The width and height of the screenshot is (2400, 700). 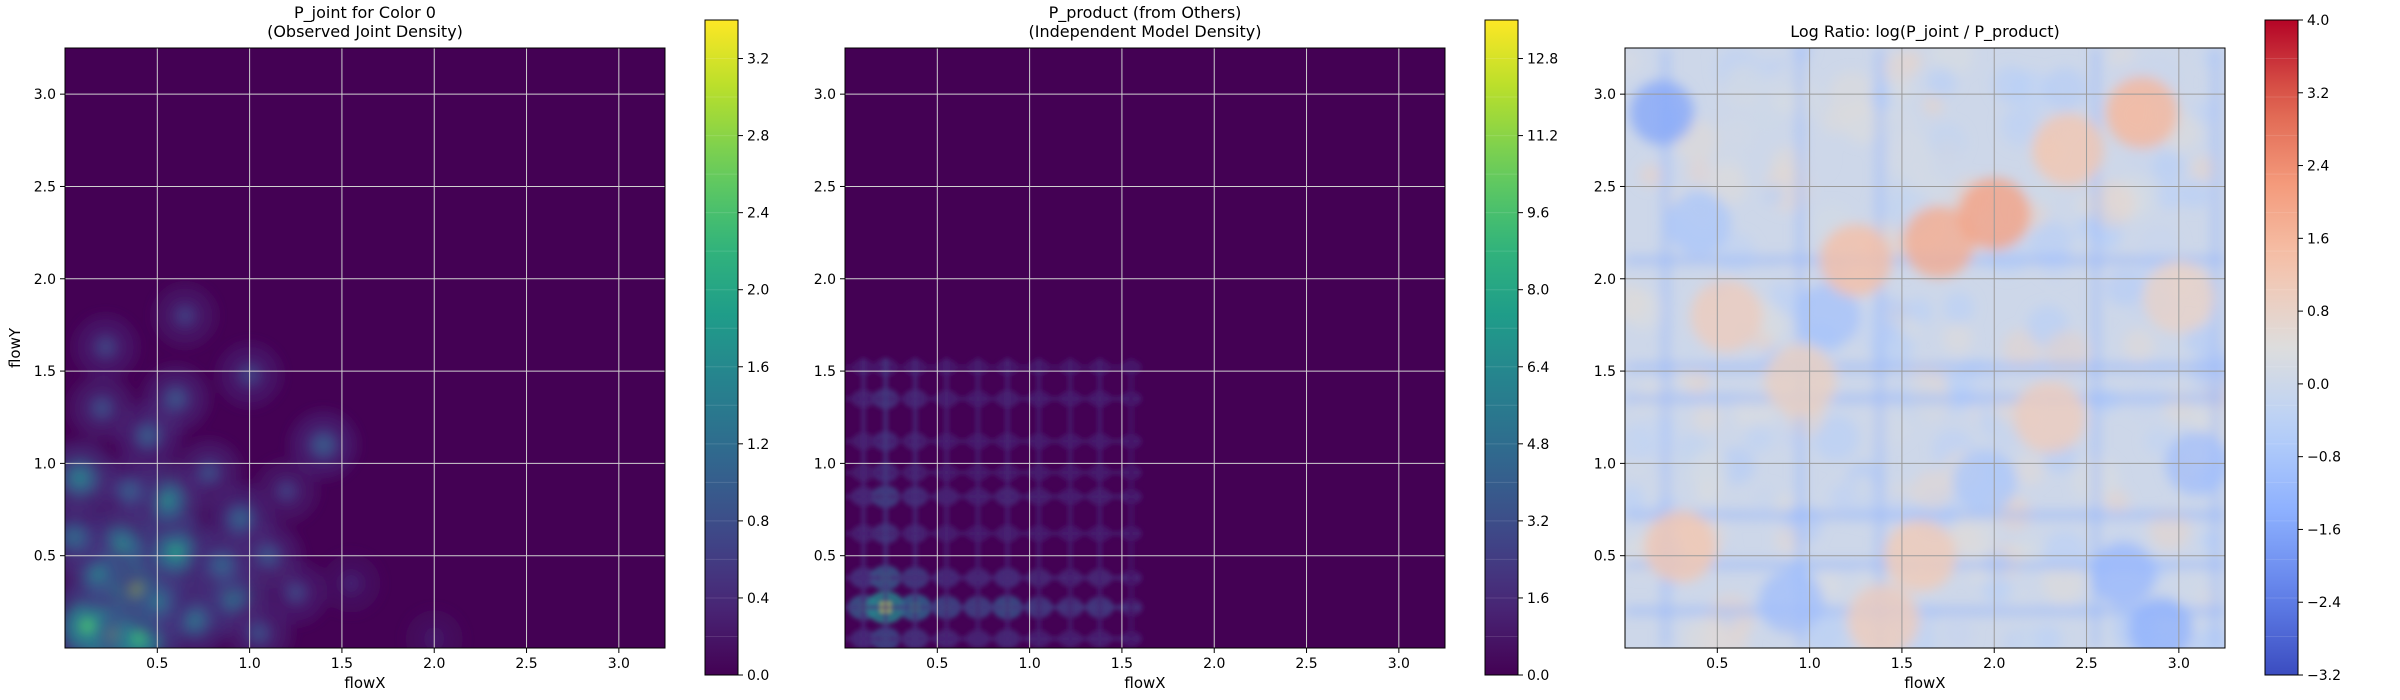 I want to click on colorbar-tick-label: 4.0, so click(x=2318, y=21).